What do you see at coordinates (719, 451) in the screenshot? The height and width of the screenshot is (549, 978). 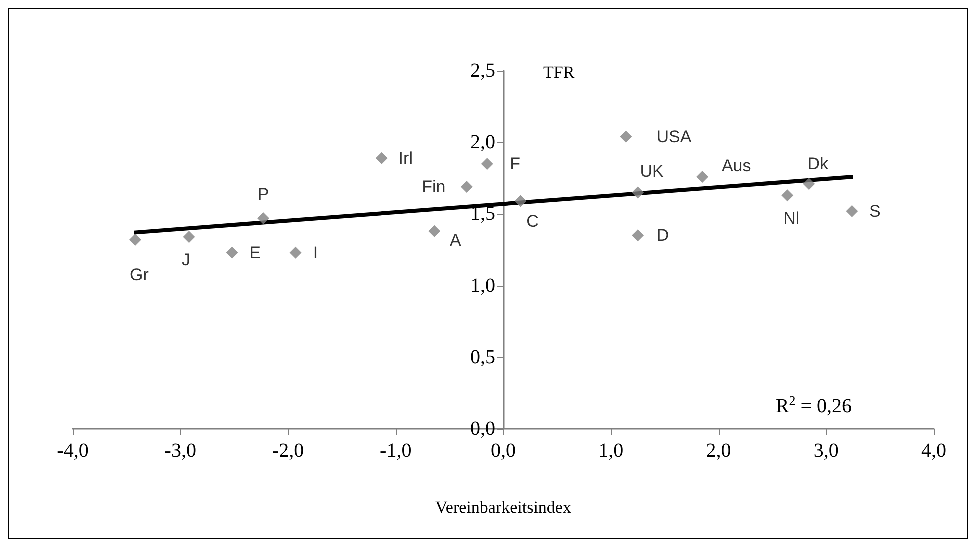 I see `x-tick-label: 2,0` at bounding box center [719, 451].